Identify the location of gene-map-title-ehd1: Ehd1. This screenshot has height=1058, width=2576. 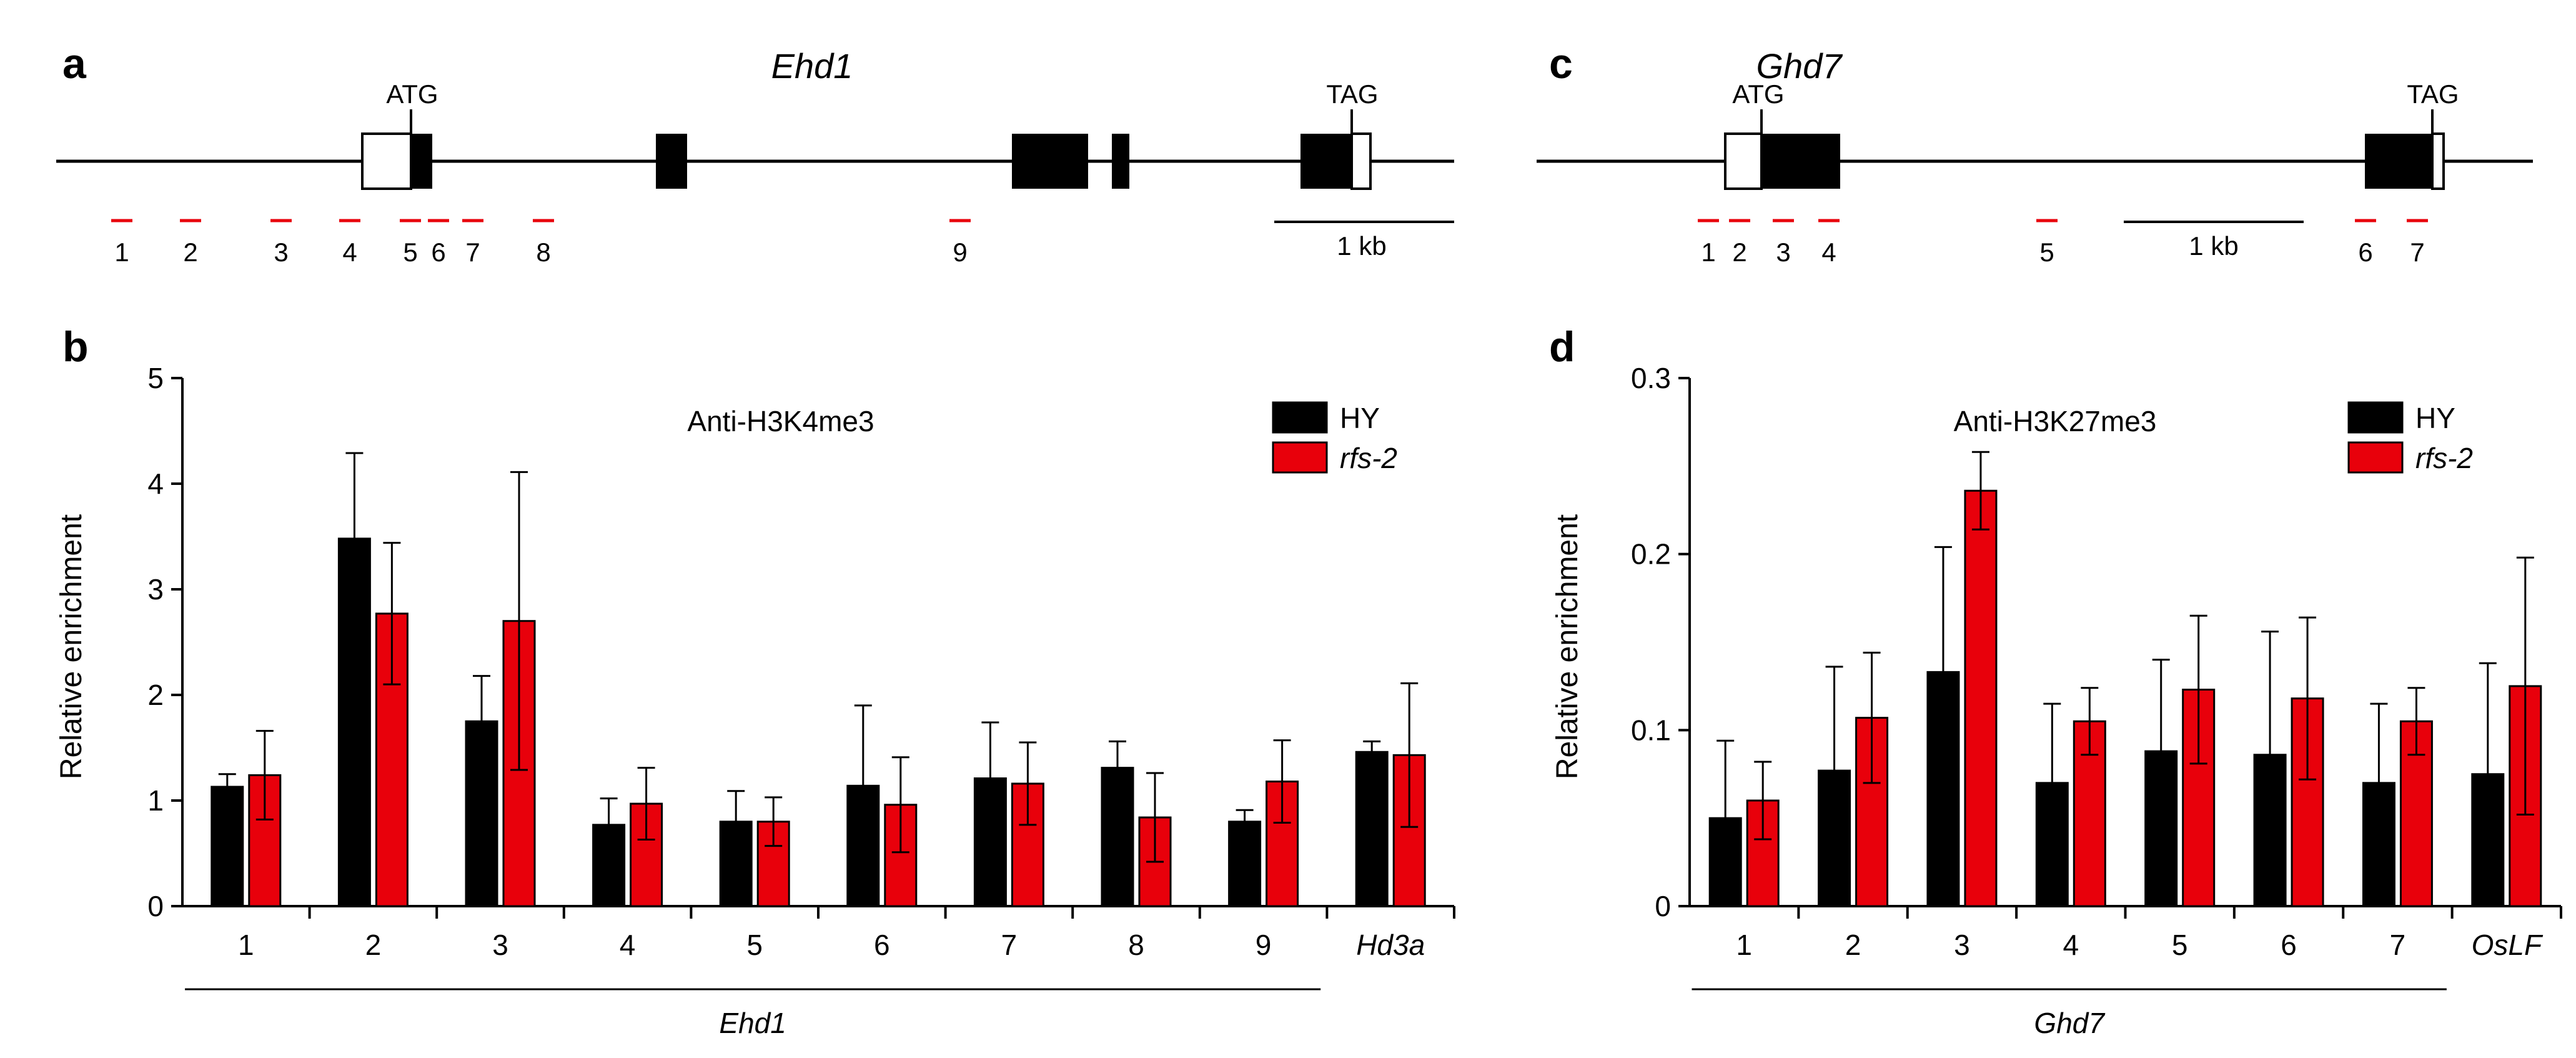
(812, 66).